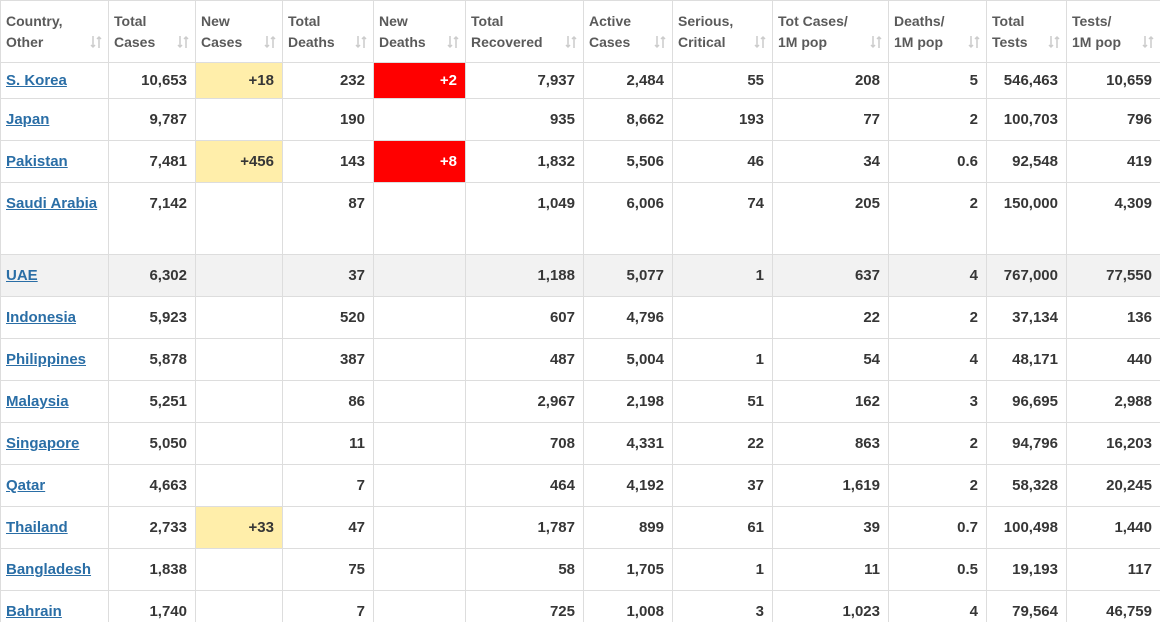 Image resolution: width=1160 pixels, height=622 pixels. What do you see at coordinates (830, 485) in the screenshot?
I see `cell: 1,619` at bounding box center [830, 485].